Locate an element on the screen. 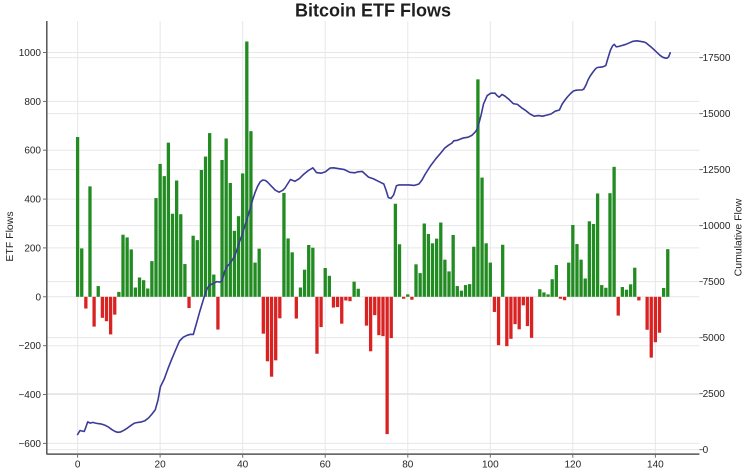  svg-text: Bitcoin ETF Flows is located at coordinates (373, 11).